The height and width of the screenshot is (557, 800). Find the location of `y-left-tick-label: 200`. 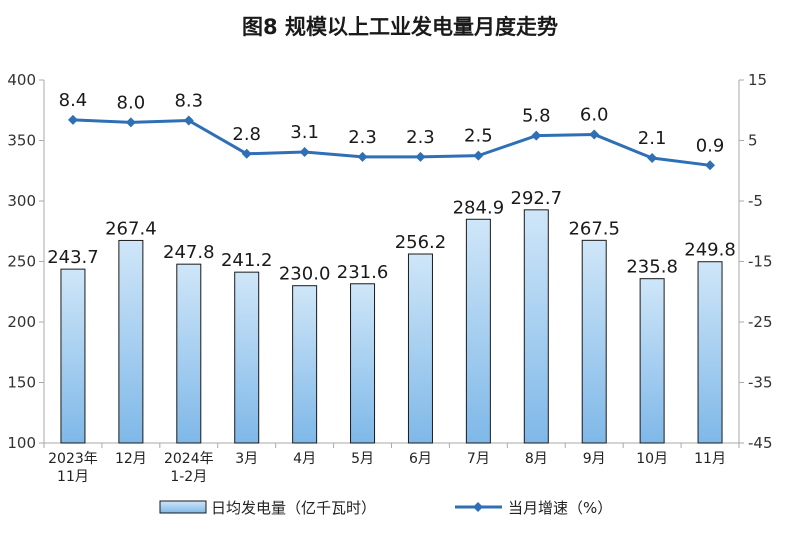

y-left-tick-label: 200 is located at coordinates (21, 322).